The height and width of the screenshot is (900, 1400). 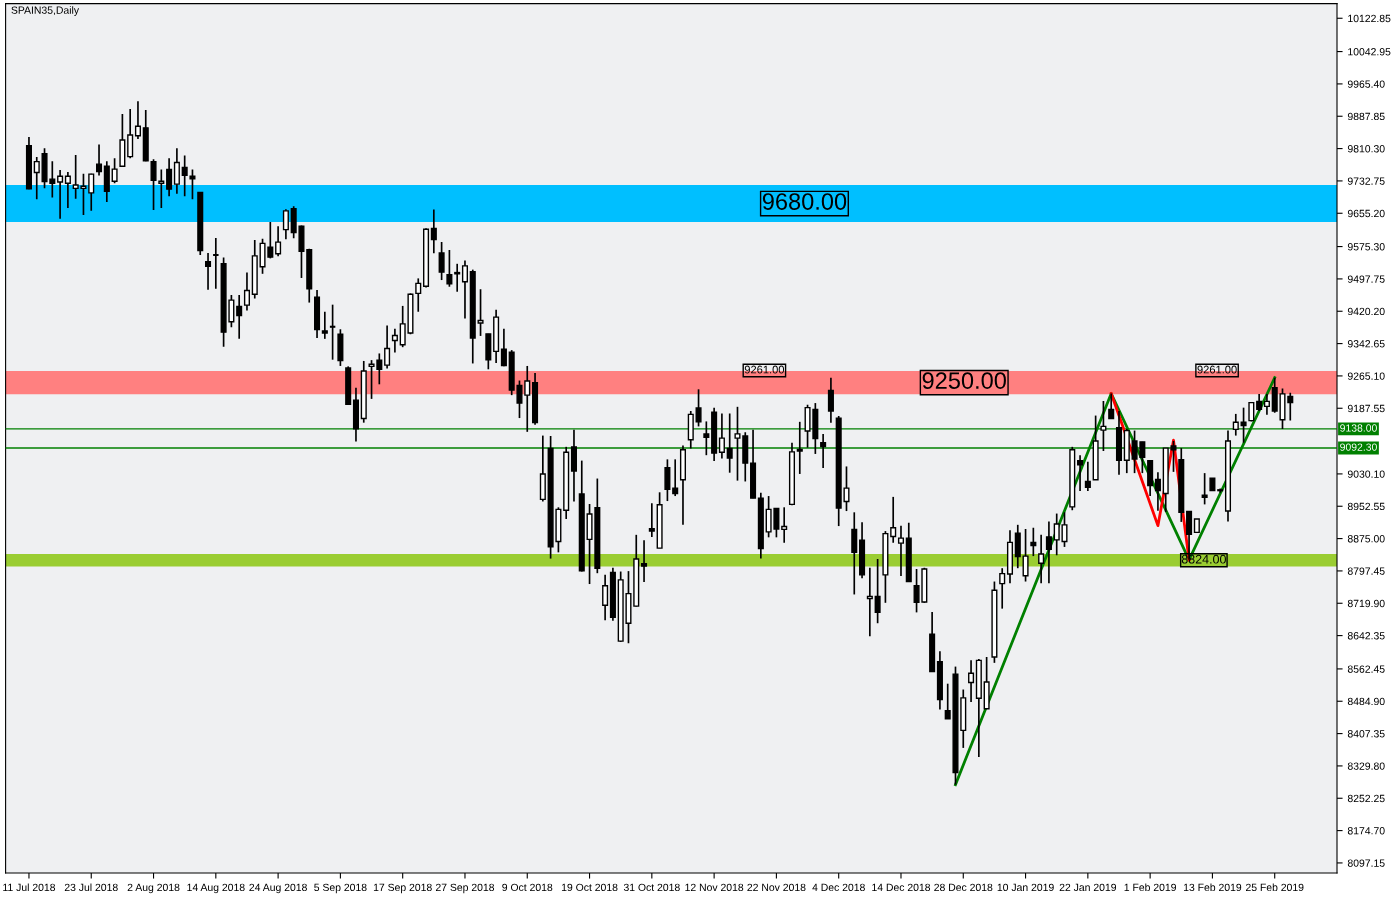 I want to click on x-tick-label: 27 Sep 2018, so click(x=465, y=888).